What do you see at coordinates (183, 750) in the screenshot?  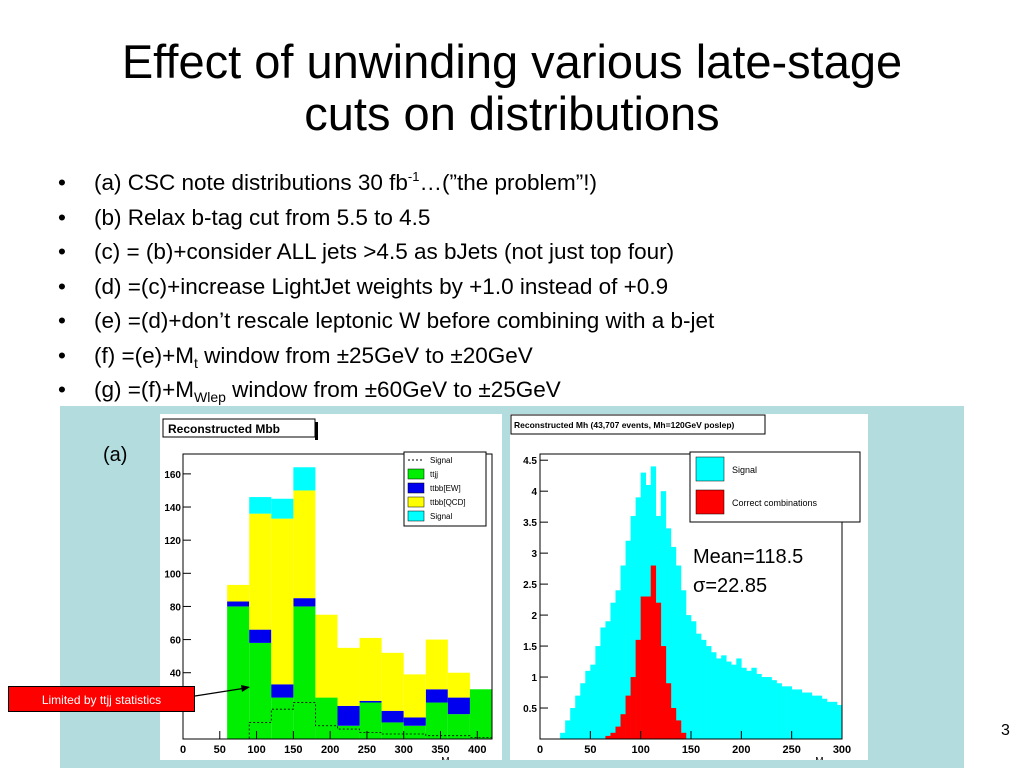 I see `x-tick-label: 0` at bounding box center [183, 750].